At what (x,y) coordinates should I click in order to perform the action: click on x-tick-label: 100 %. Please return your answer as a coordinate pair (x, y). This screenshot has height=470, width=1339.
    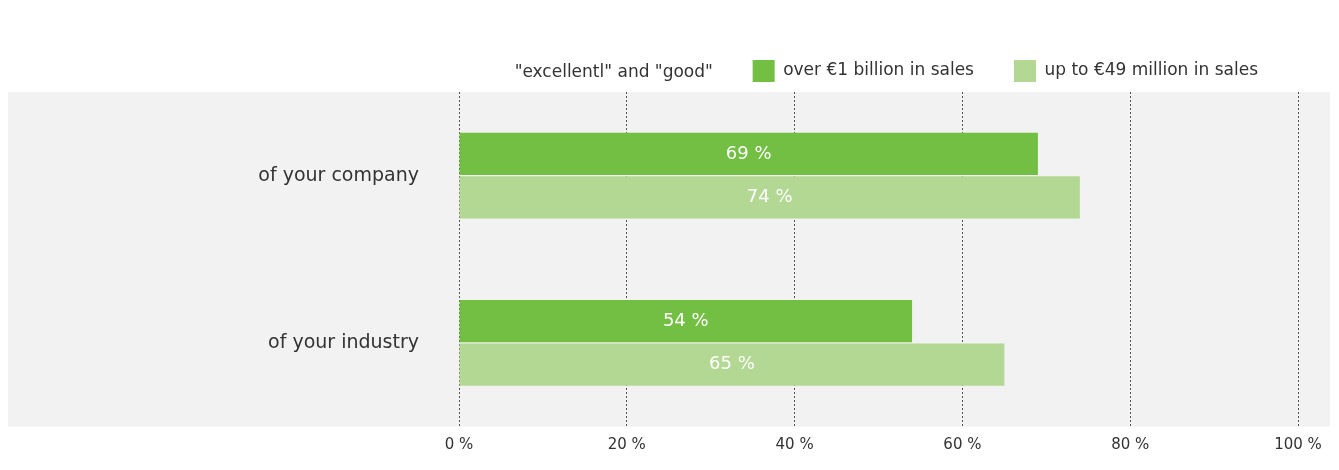
    Looking at the image, I should click on (1298, 444).